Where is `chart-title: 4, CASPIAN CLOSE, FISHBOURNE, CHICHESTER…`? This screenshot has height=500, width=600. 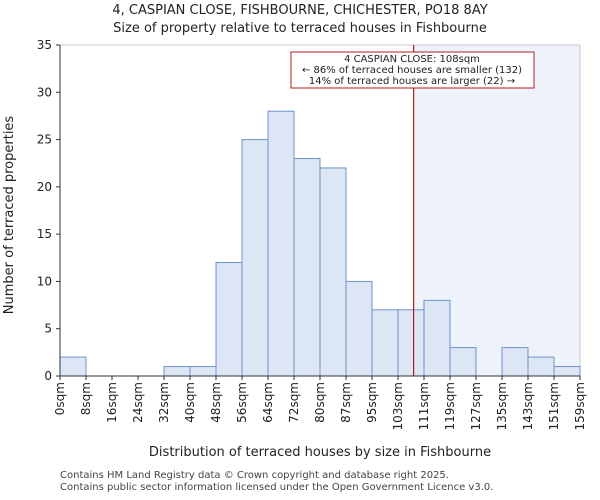
chart-title: 4, CASPIAN CLOSE, FISHBOURNE, CHICHESTER… is located at coordinates (300, 20).